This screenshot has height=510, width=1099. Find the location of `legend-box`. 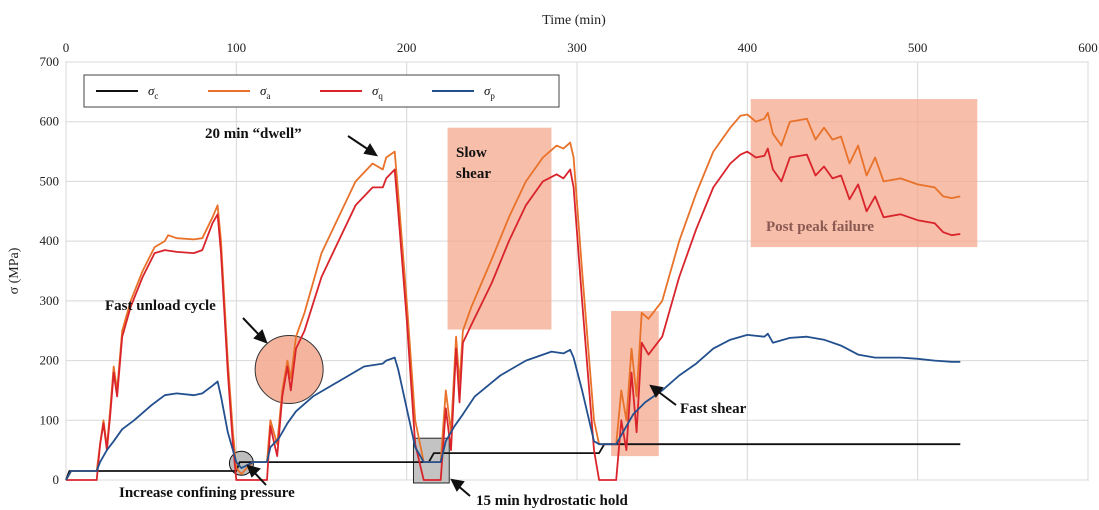

legend-box is located at coordinates (321, 91).